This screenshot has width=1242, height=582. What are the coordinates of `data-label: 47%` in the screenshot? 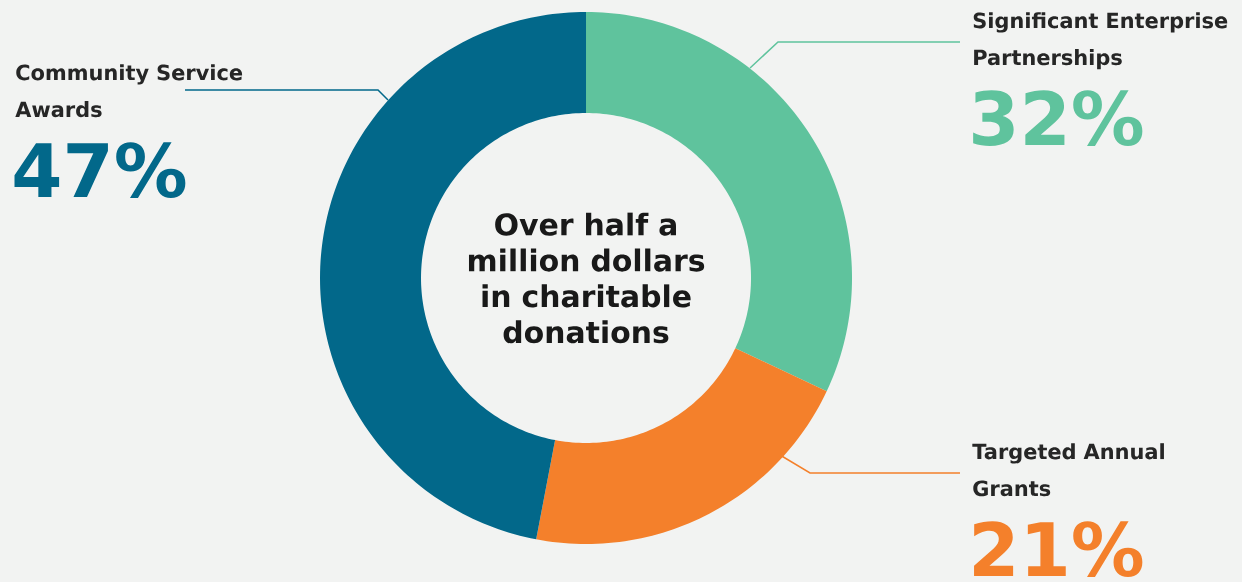 It's located at (100, 170).